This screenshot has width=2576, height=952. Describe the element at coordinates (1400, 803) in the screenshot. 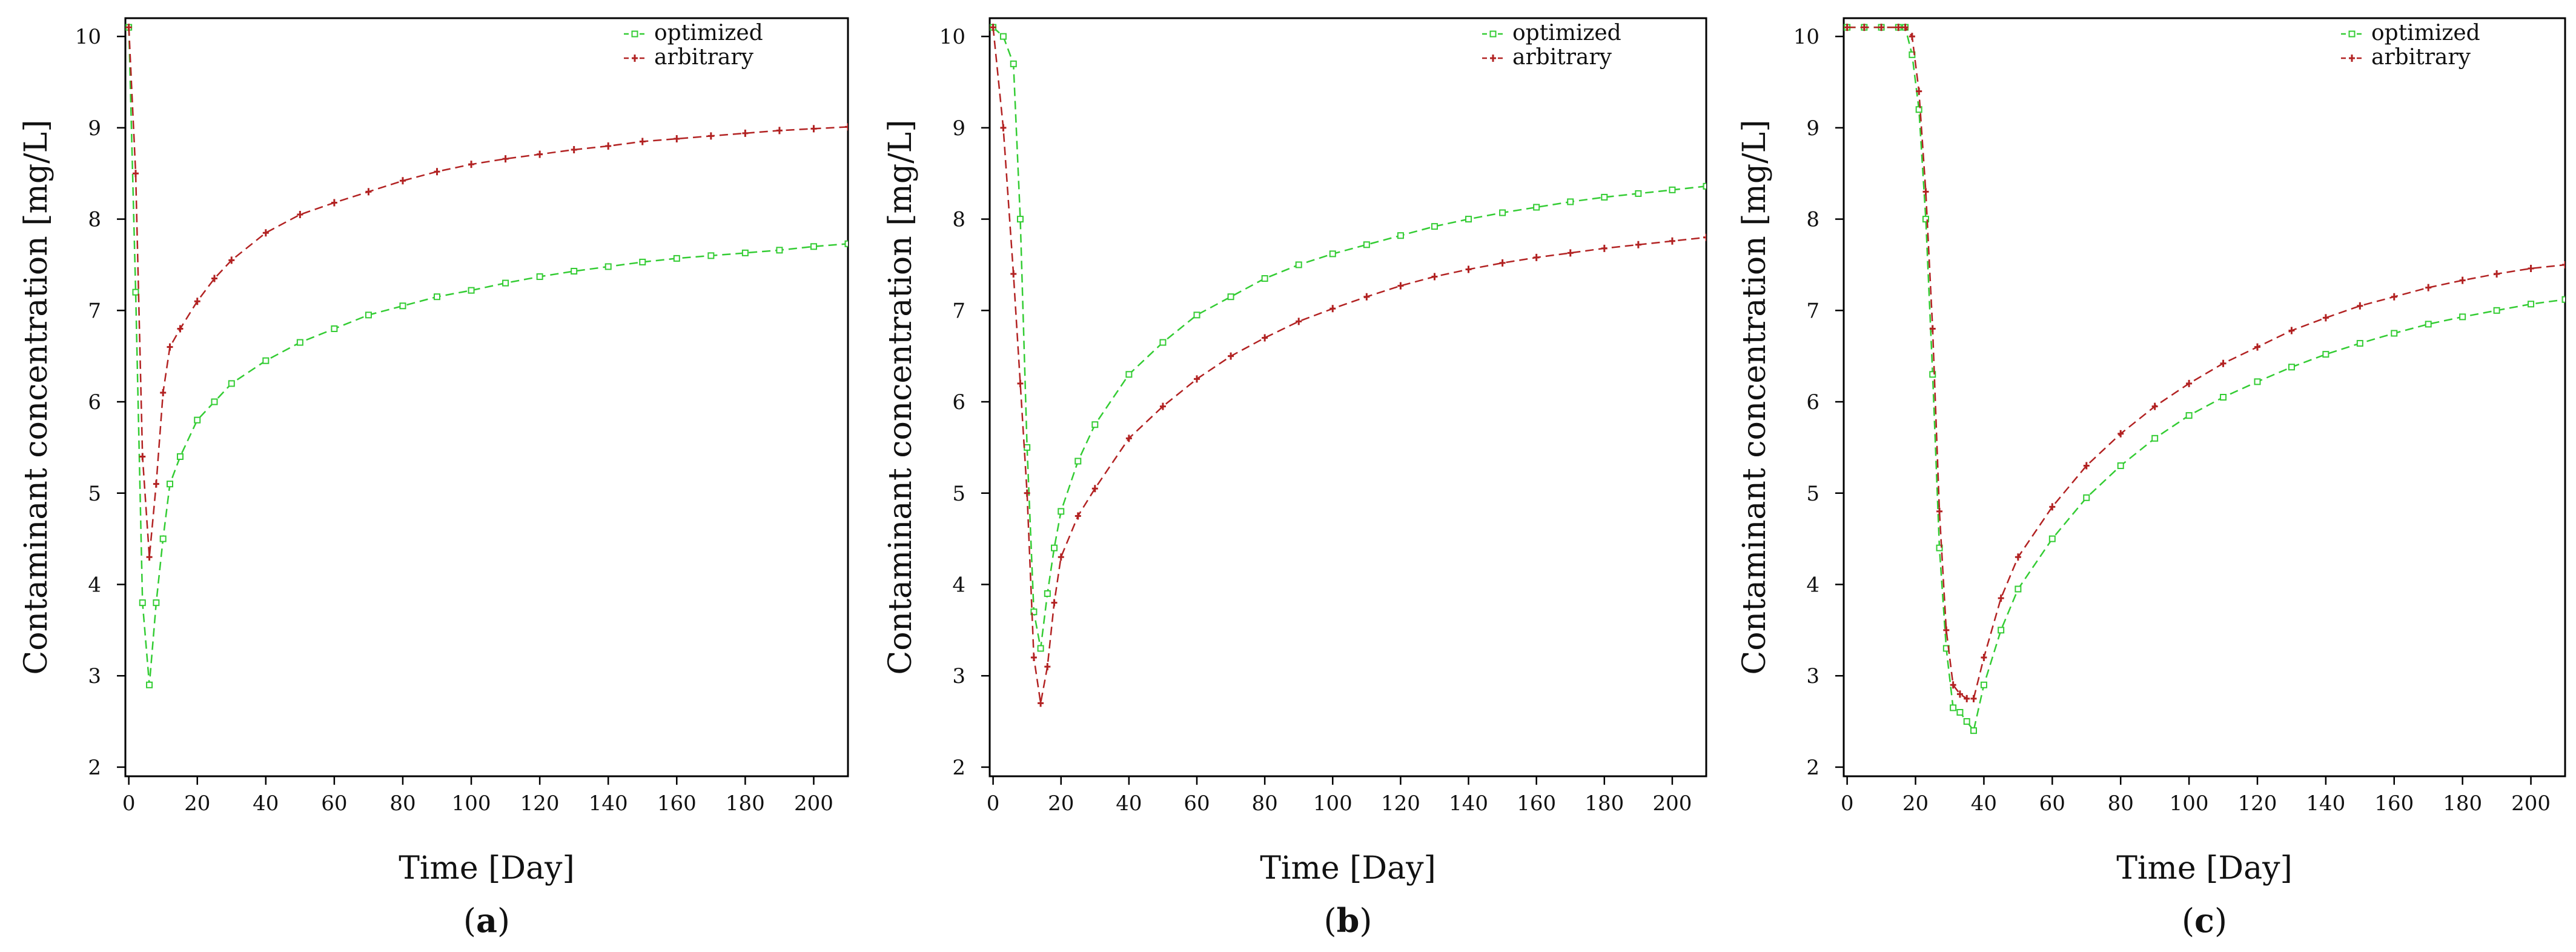

I see `x-tick-label: 120` at that location.